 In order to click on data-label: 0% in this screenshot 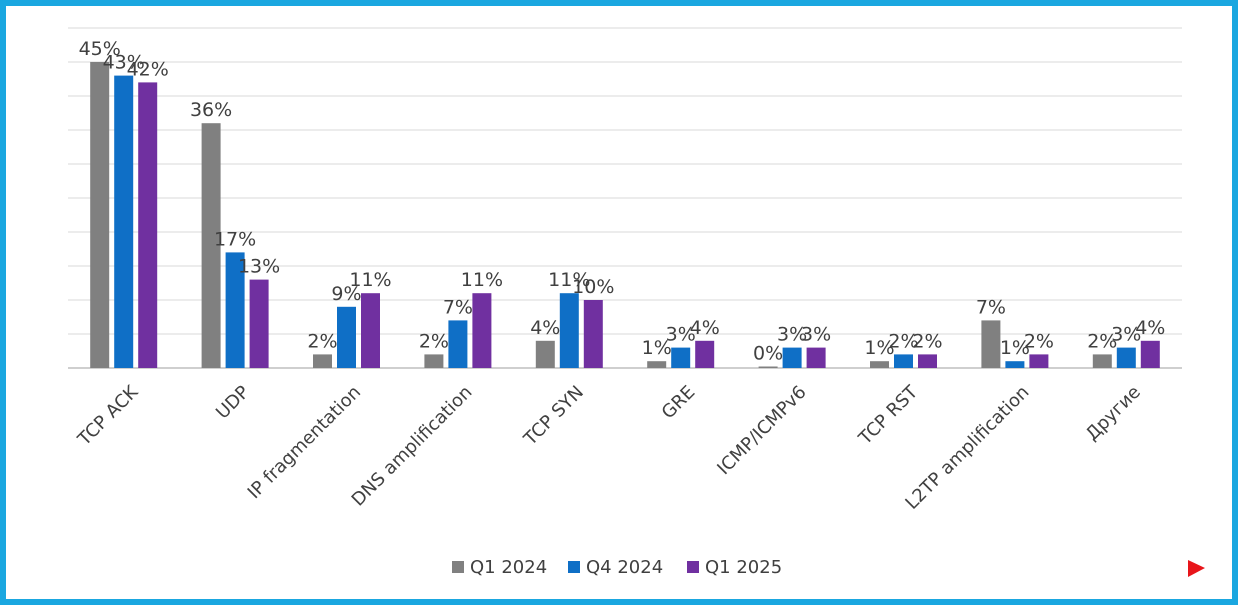, I will do `click(768, 354)`.